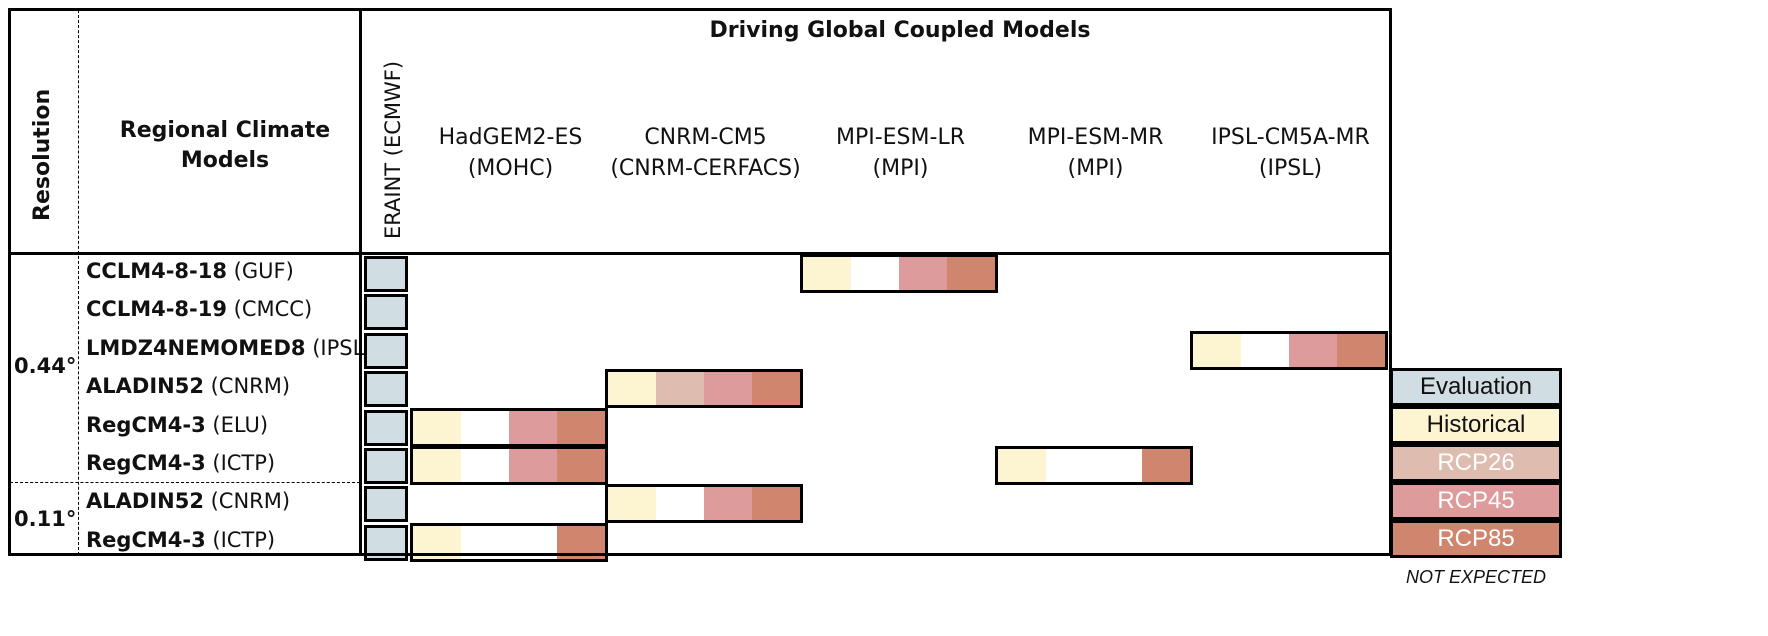 The image size is (1768, 636). Describe the element at coordinates (156, 309) in the screenshot. I see `rcm-name: CCLM4-8-19` at that location.